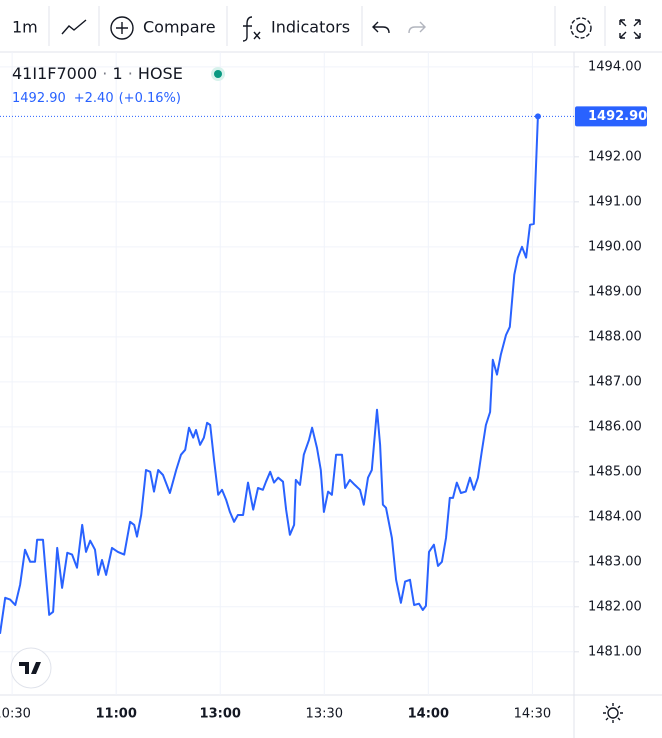 This screenshot has width=662, height=738. Describe the element at coordinates (25, 27) in the screenshot. I see `interval-button: 1m` at that location.